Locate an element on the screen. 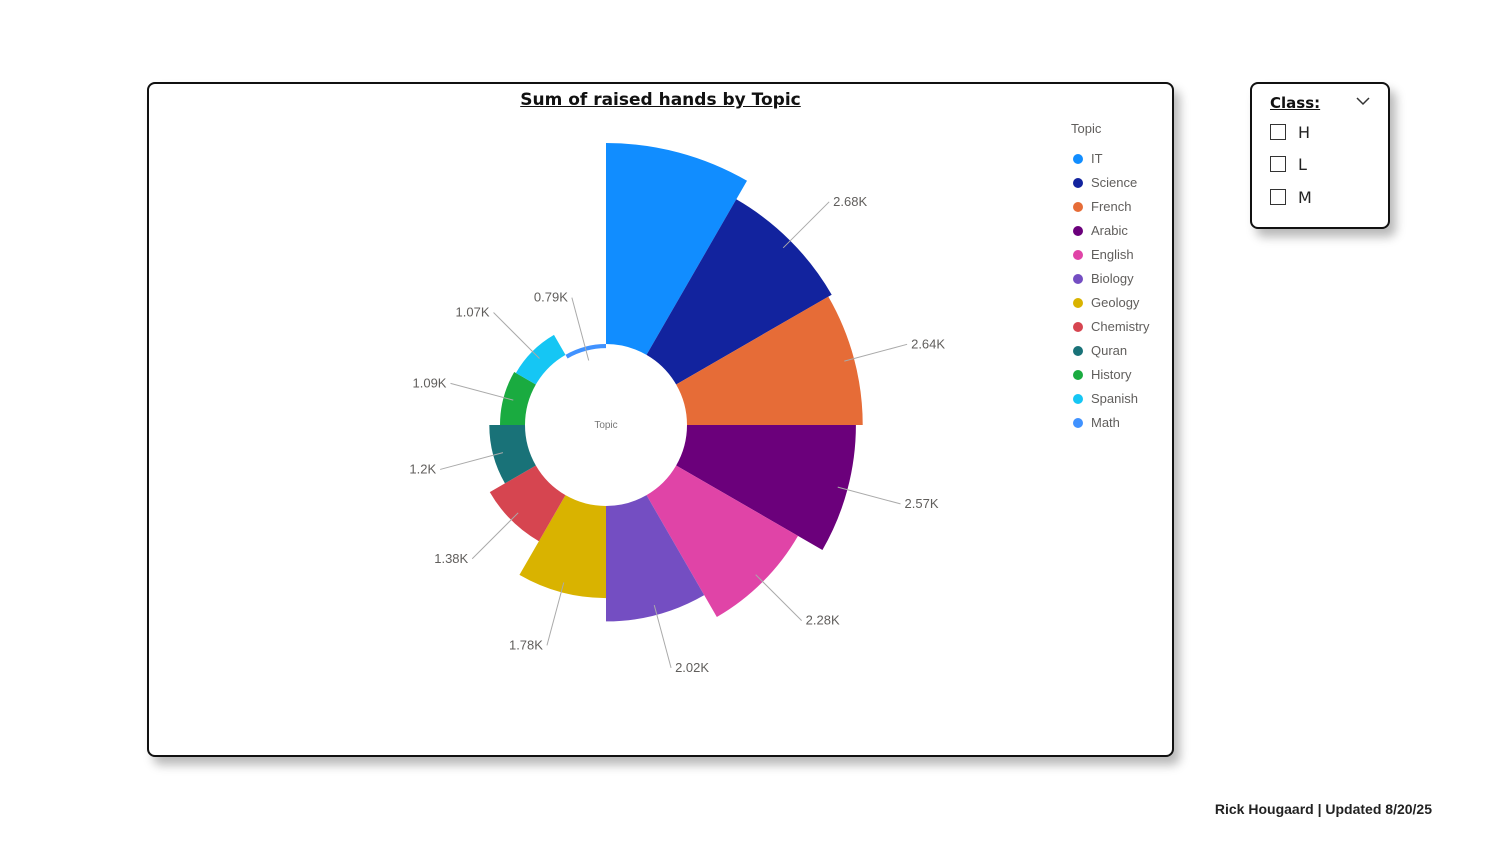 The height and width of the screenshot is (846, 1487). slicer-option-l: L is located at coordinates (1288, 164).